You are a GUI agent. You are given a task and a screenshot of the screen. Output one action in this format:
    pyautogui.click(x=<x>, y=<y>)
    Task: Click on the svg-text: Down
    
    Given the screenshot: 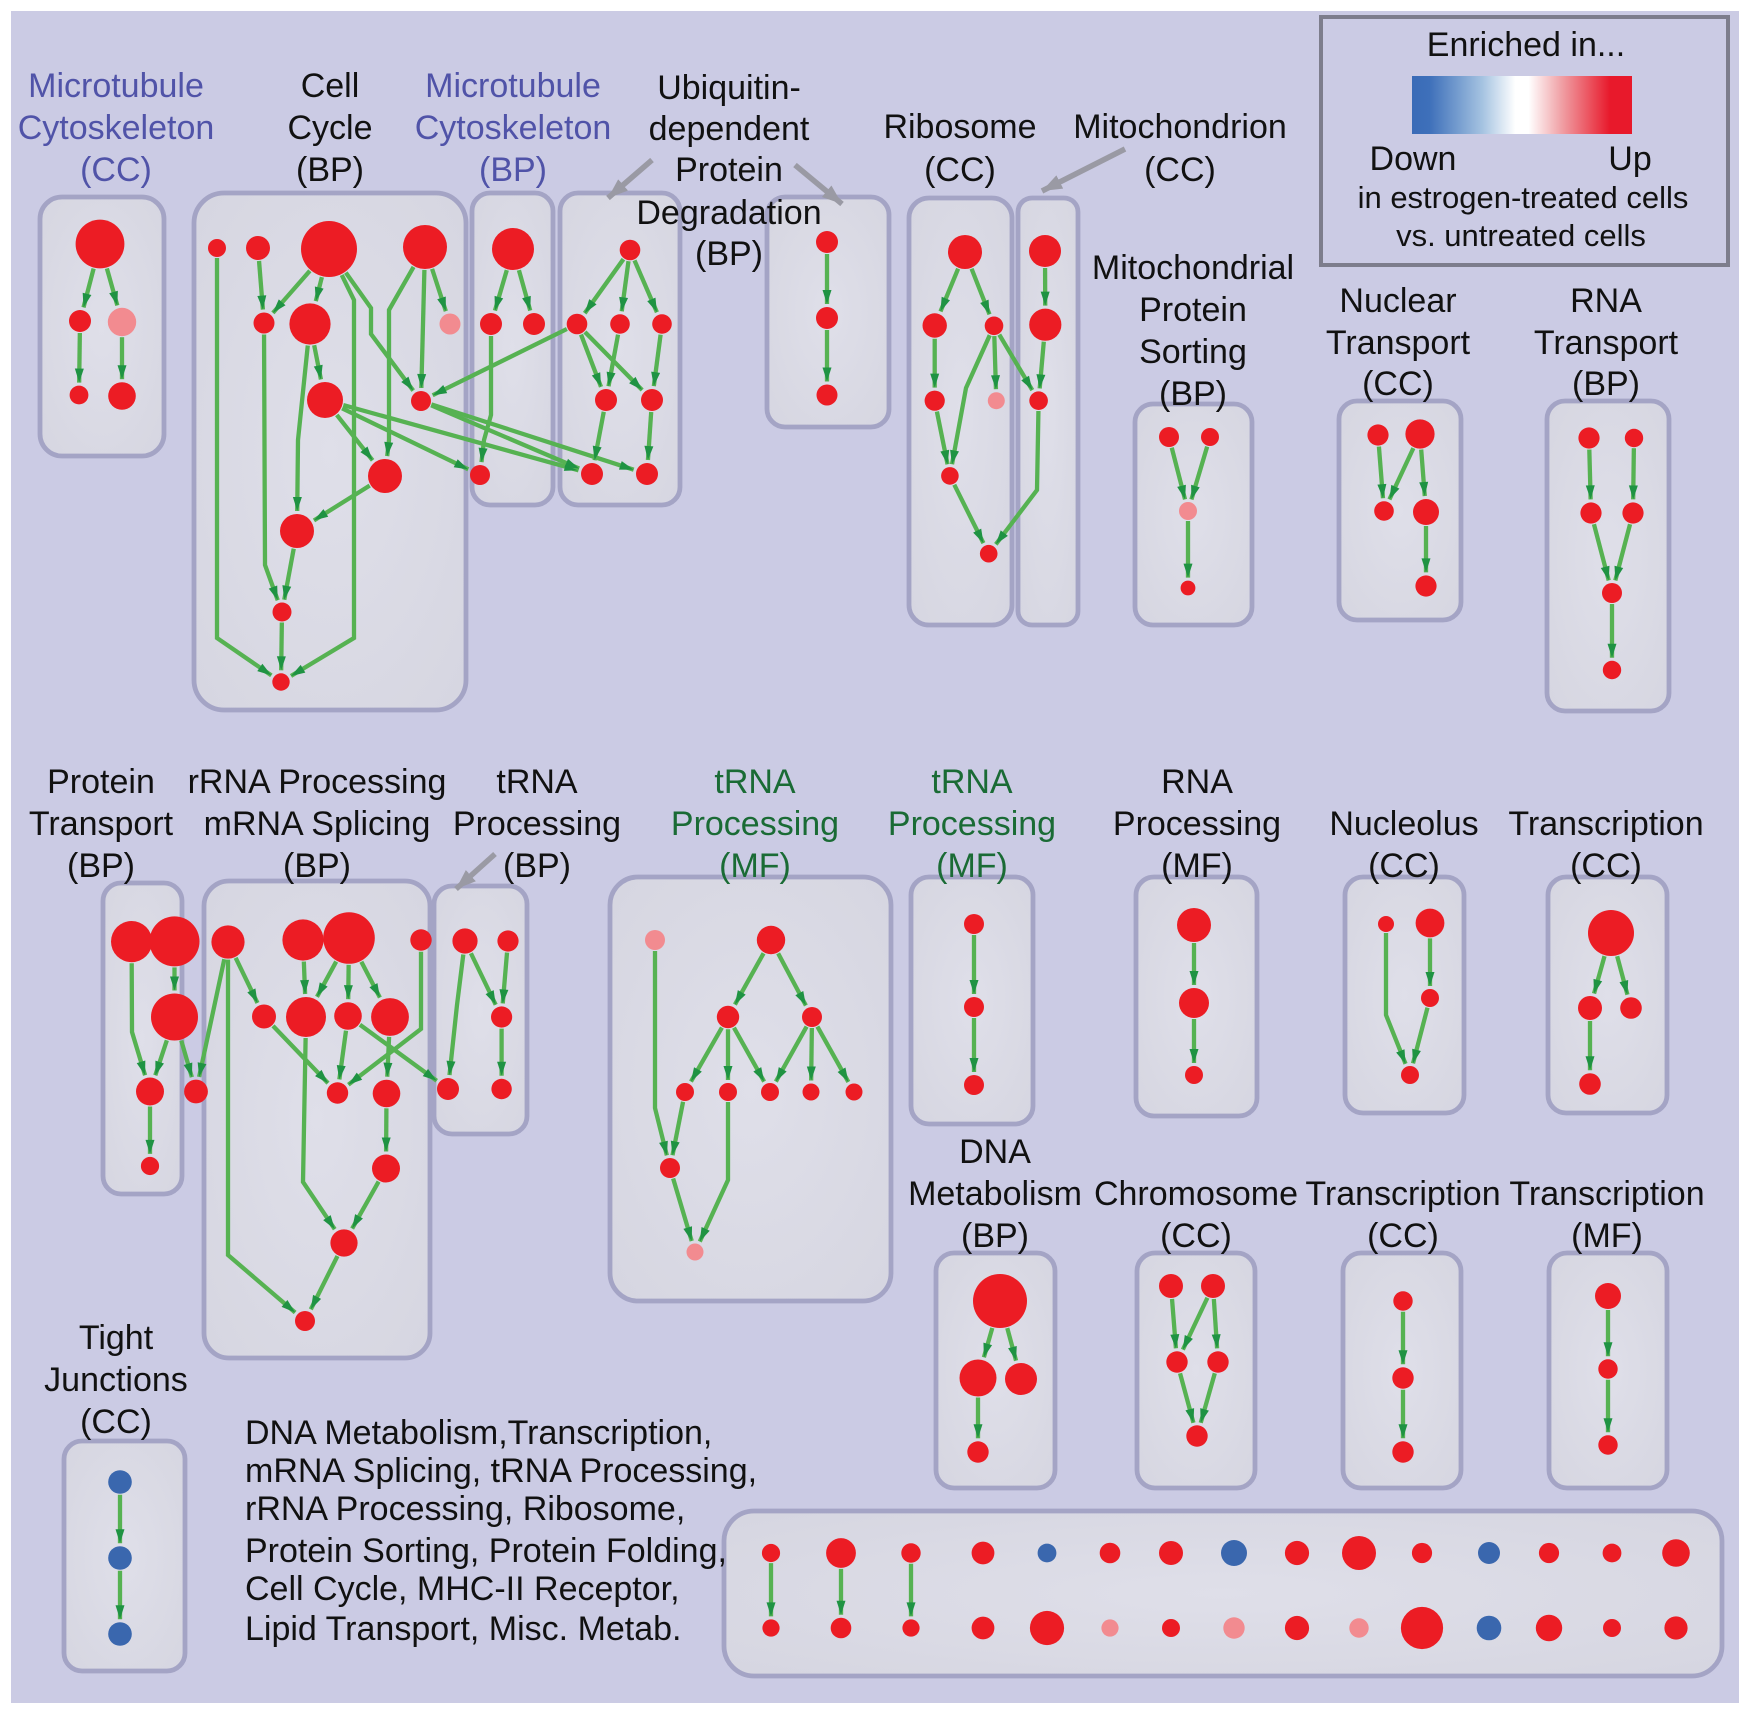 What is the action you would take?
    pyautogui.click(x=1413, y=159)
    